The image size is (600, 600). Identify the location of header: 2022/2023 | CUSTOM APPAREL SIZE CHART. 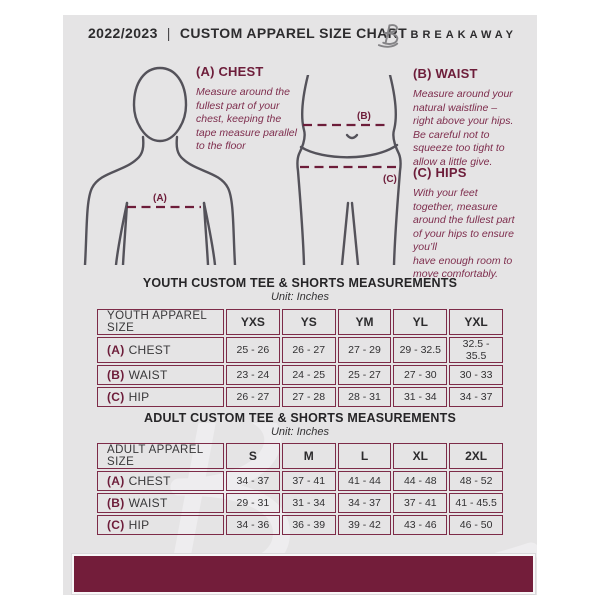
(247, 34).